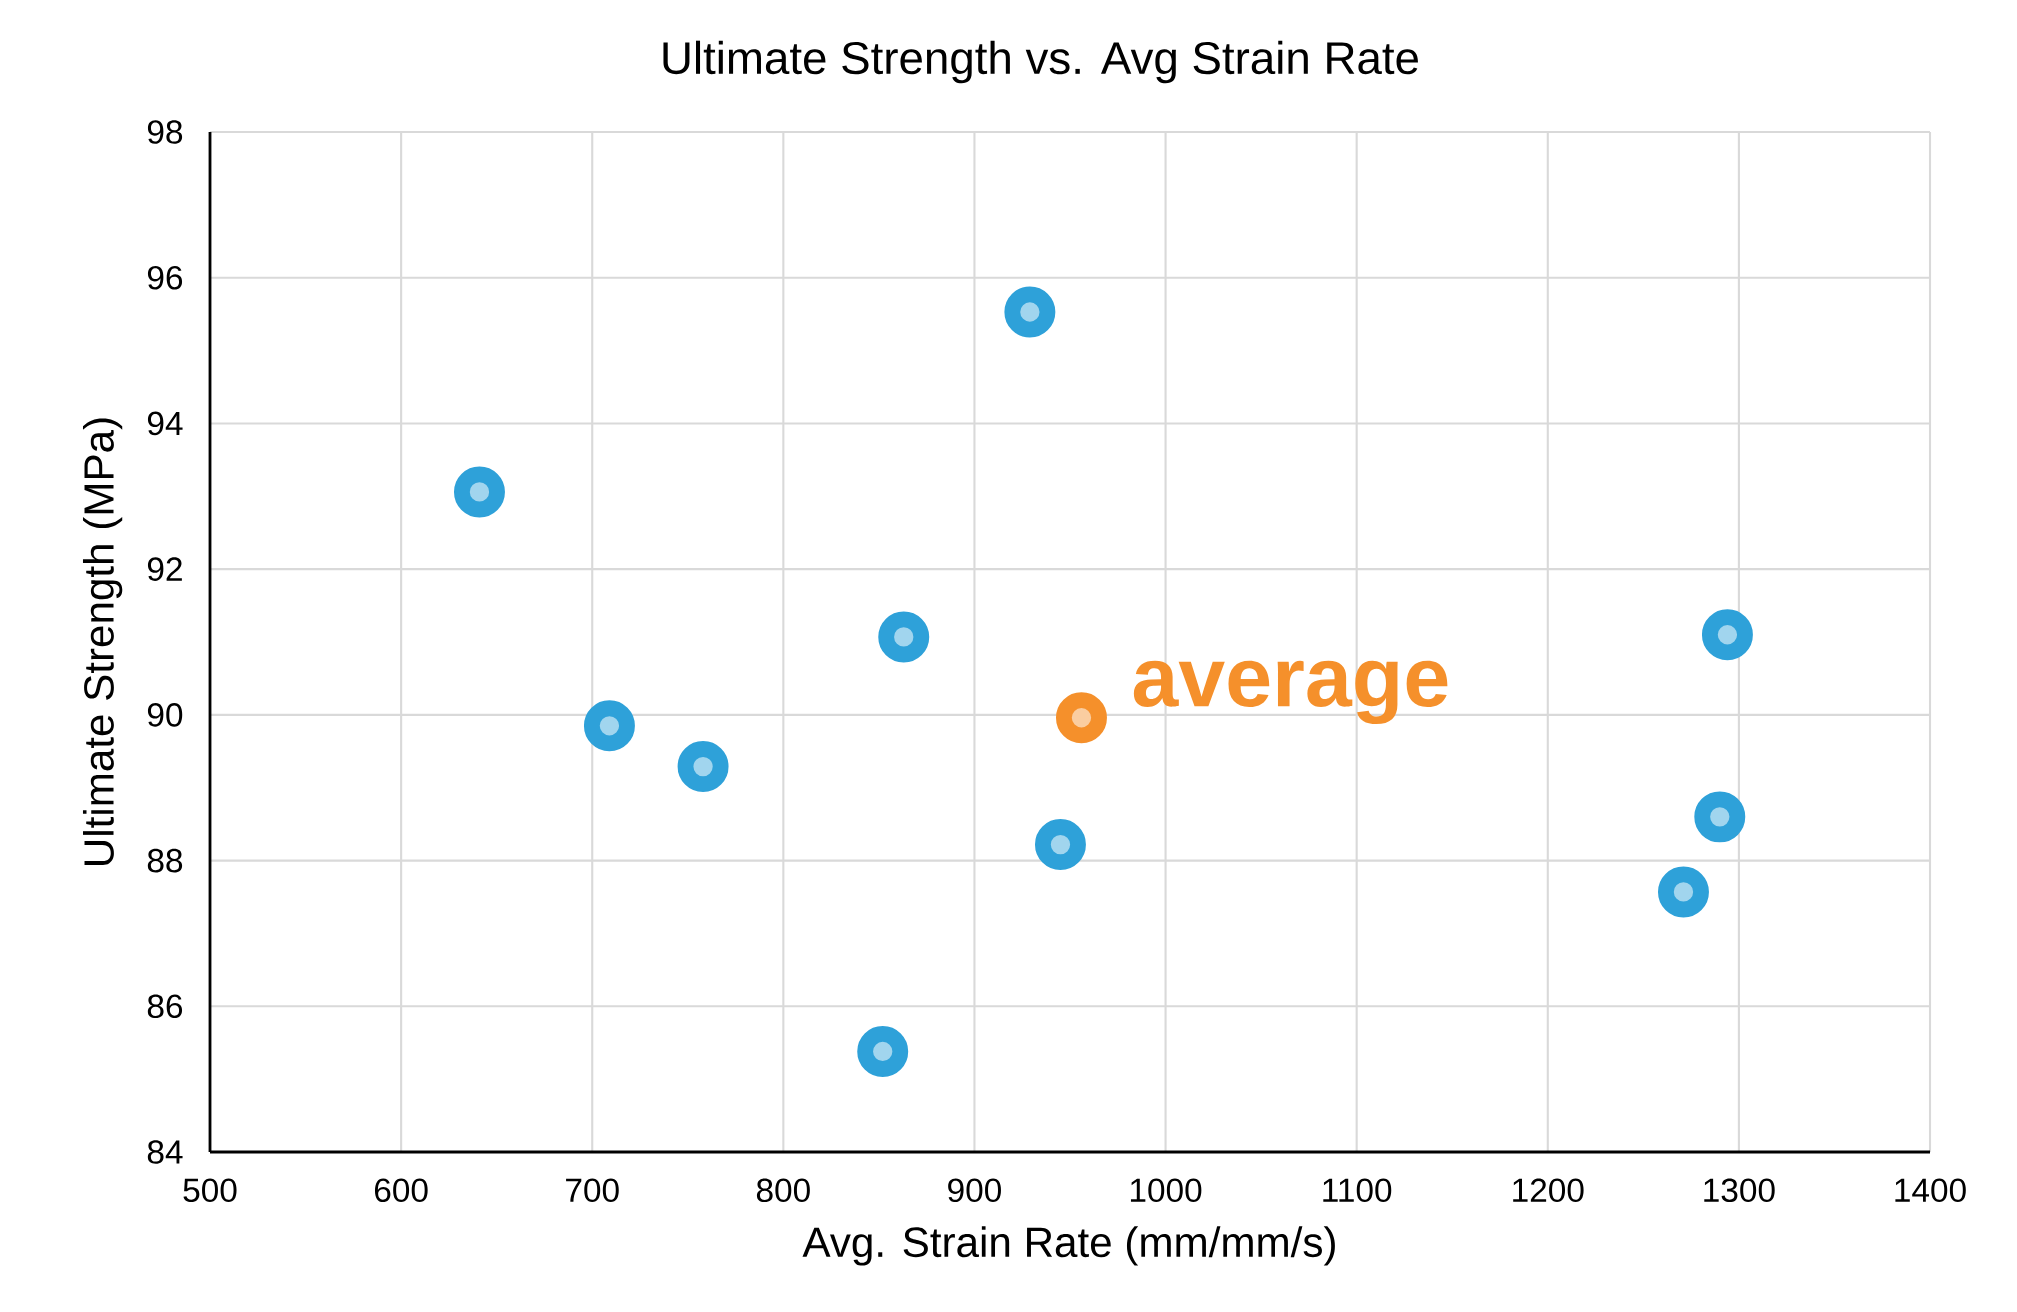 This screenshot has height=1312, width=2017. I want to click on x-tick-label: 1300, so click(1739, 1190).